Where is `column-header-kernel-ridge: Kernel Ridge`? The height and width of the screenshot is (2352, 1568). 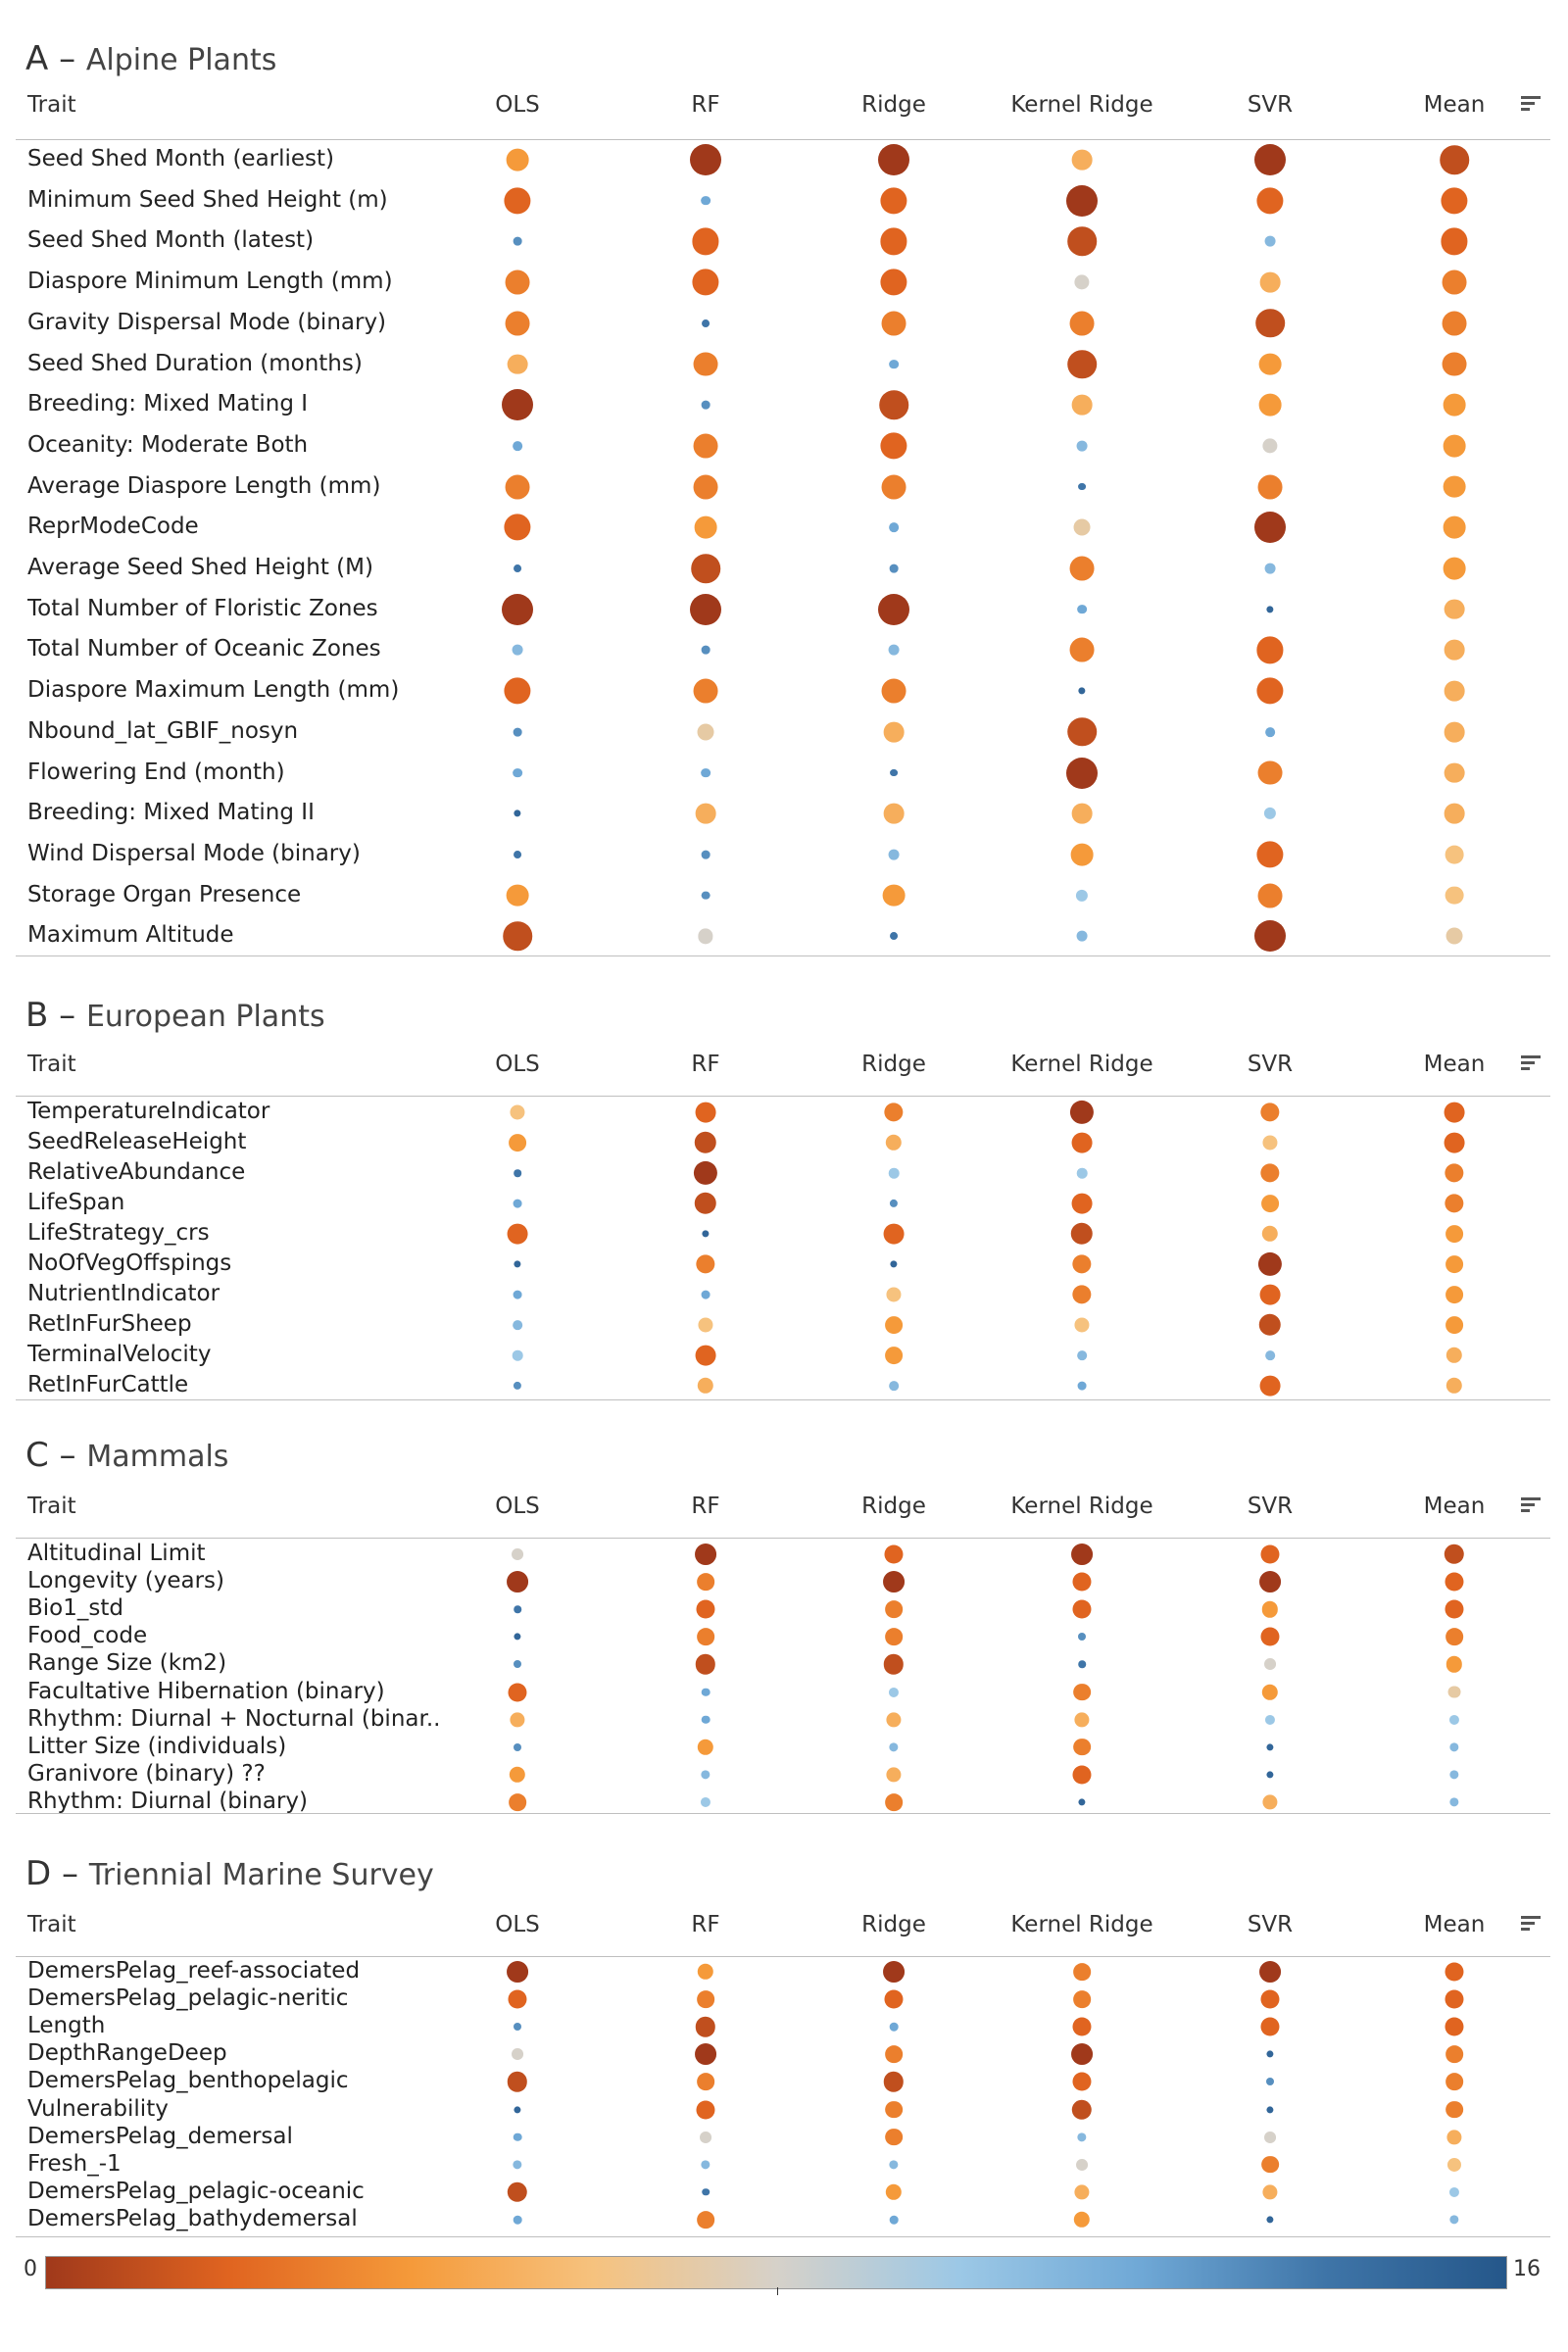
column-header-kernel-ridge: Kernel Ridge is located at coordinates (1081, 1506).